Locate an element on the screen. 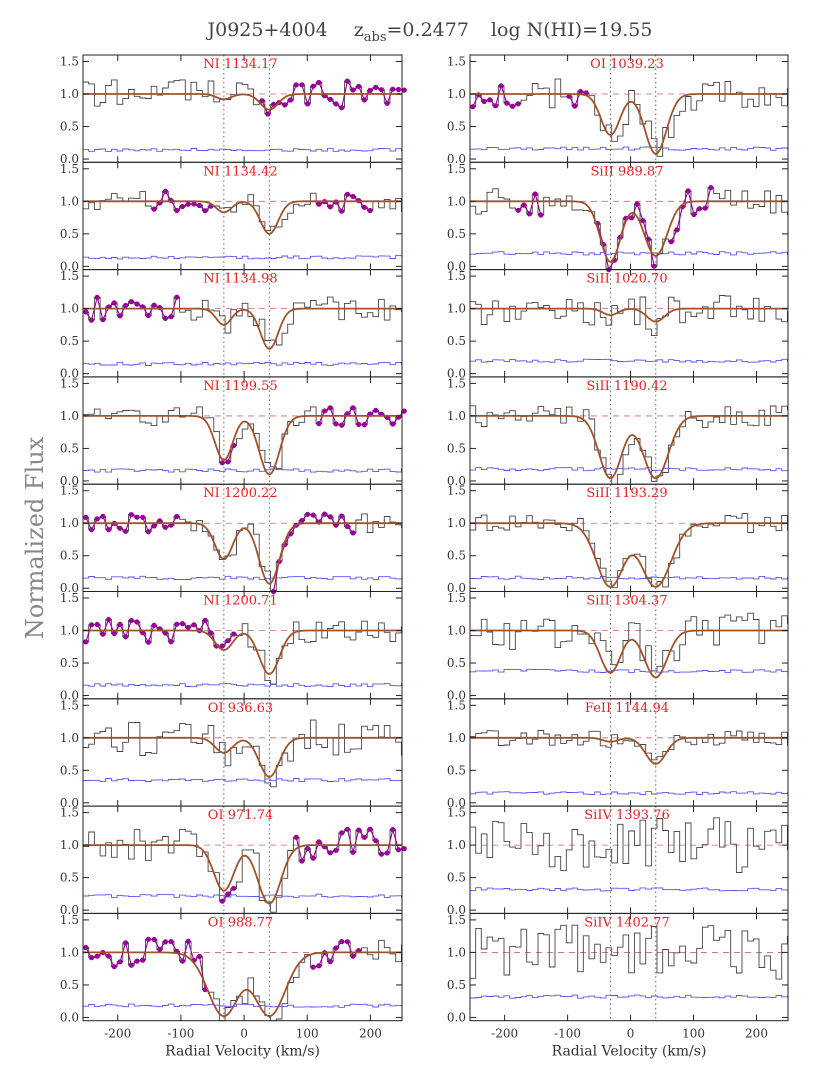  panel-0-4: 0.0 0.5 1.0 1.5 NI 1200.22 is located at coordinates (231, 539).